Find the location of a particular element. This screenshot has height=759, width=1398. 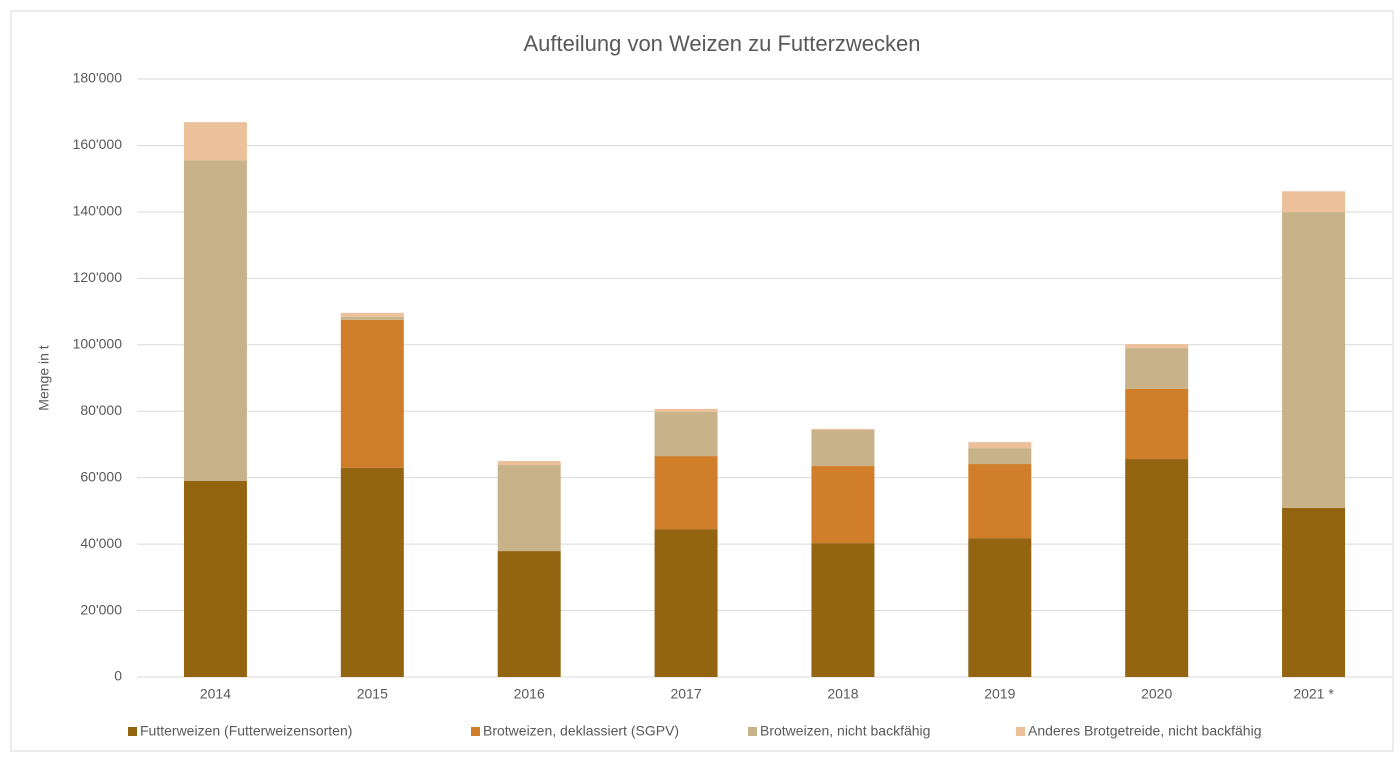

y-tick-label: 180'000 is located at coordinates (98, 78).